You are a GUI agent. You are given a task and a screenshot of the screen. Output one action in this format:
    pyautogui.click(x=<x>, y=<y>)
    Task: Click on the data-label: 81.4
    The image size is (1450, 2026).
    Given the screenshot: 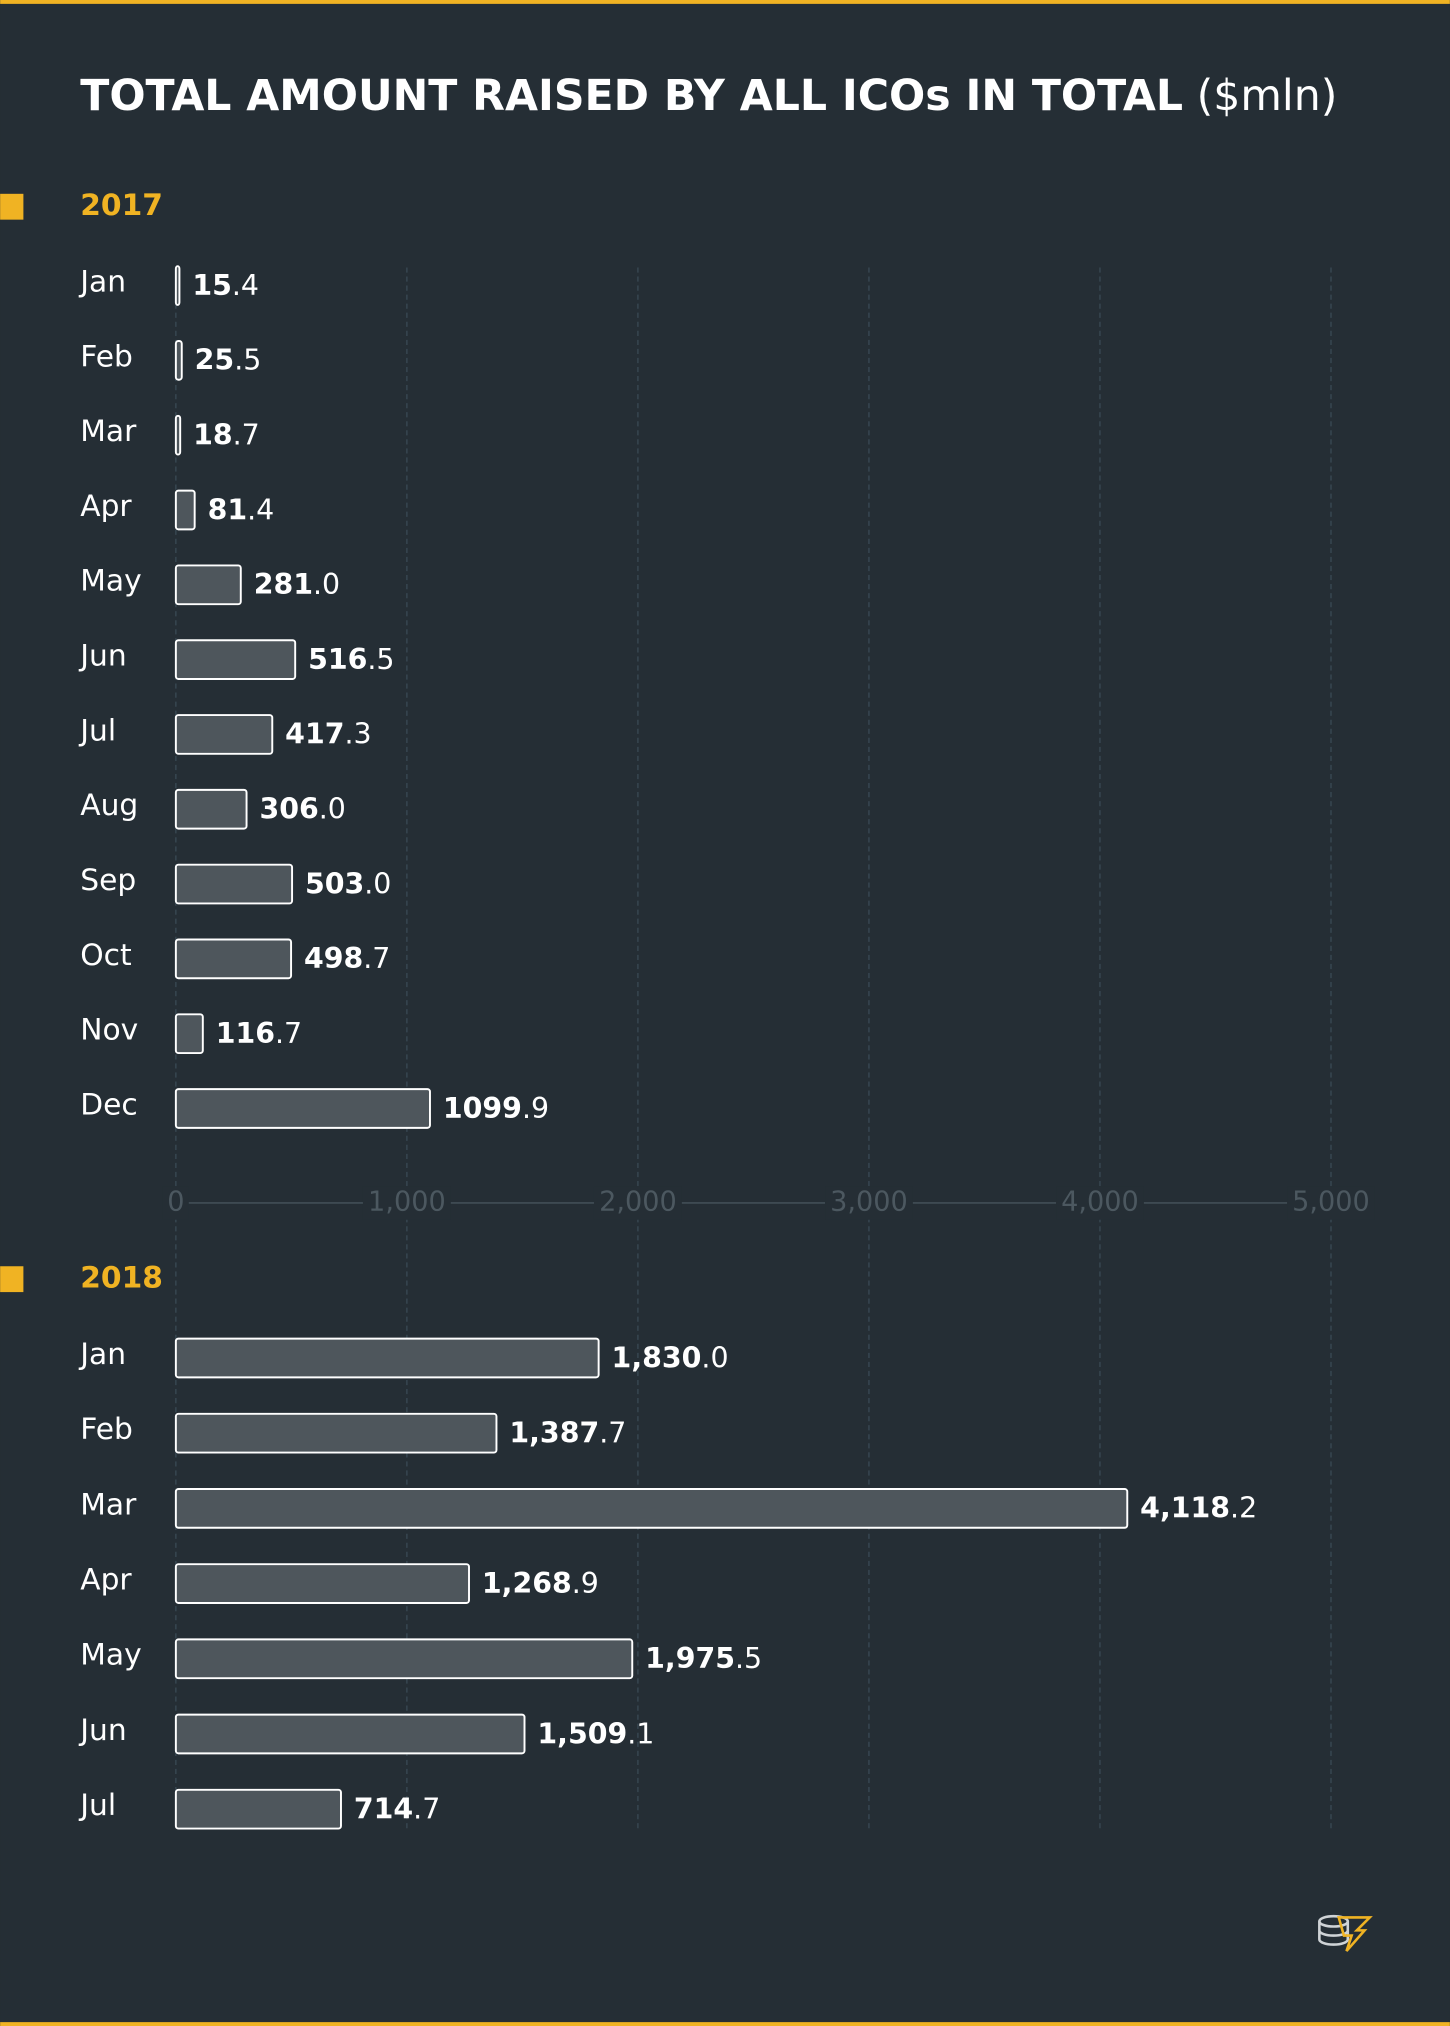 What is the action you would take?
    pyautogui.click(x=241, y=509)
    